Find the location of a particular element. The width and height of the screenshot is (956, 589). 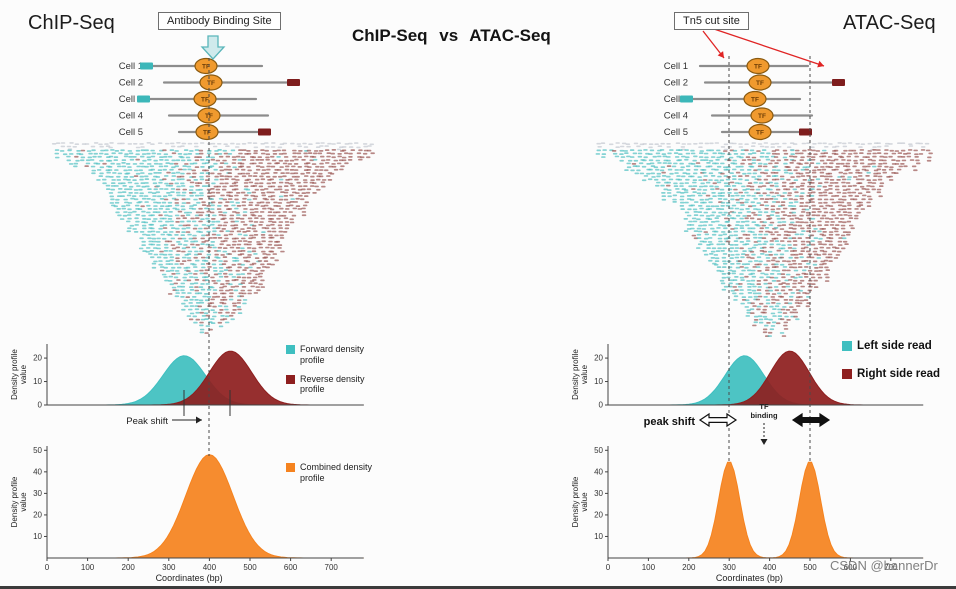

chipseq-cells: Cell 1 TF Cell 2 TF Cell 3 TF Cell 4 TF Cell 5 TF is located at coordinates (209, 99).